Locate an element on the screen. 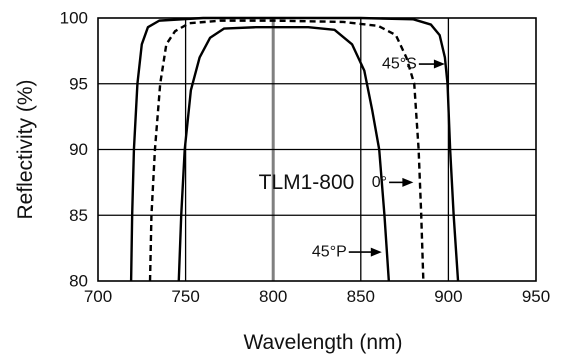 The width and height of the screenshot is (561, 361). y-axis-title: Reflectivity (%) is located at coordinates (25, 149).